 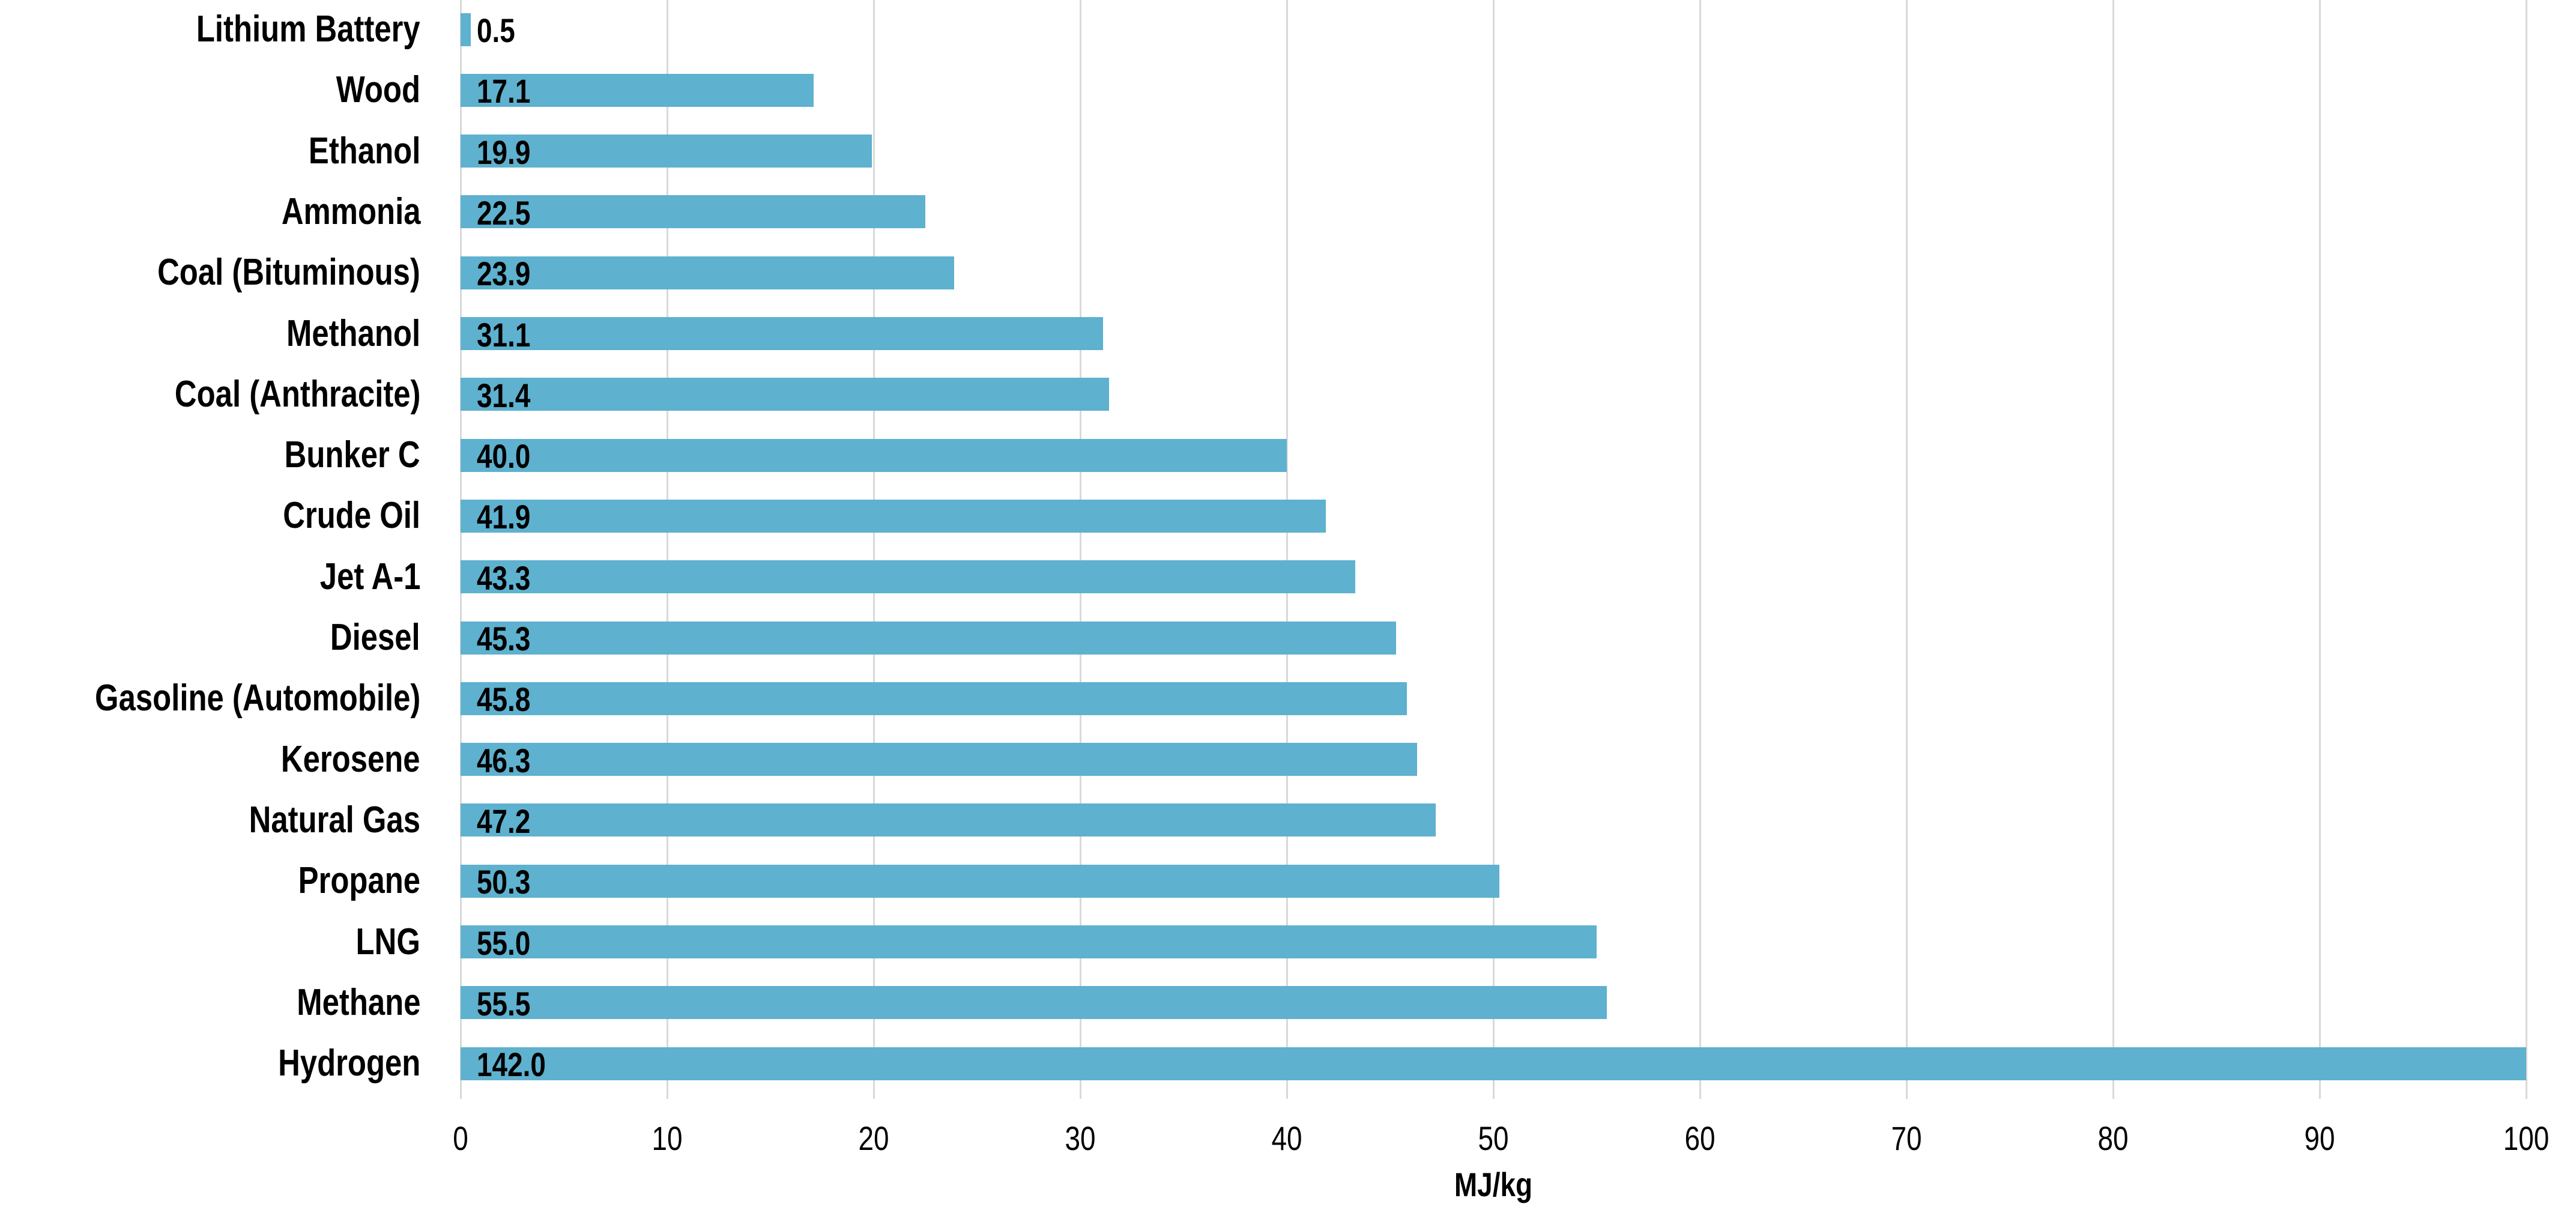 I want to click on value-label: 31.4, so click(x=504, y=395).